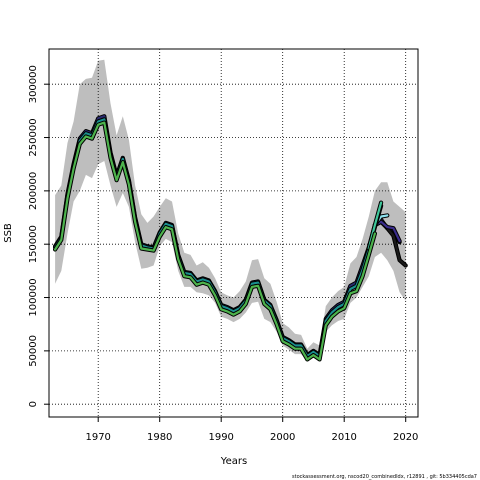  Describe the element at coordinates (282, 437) in the screenshot. I see `x-tick-label: 2000` at that location.